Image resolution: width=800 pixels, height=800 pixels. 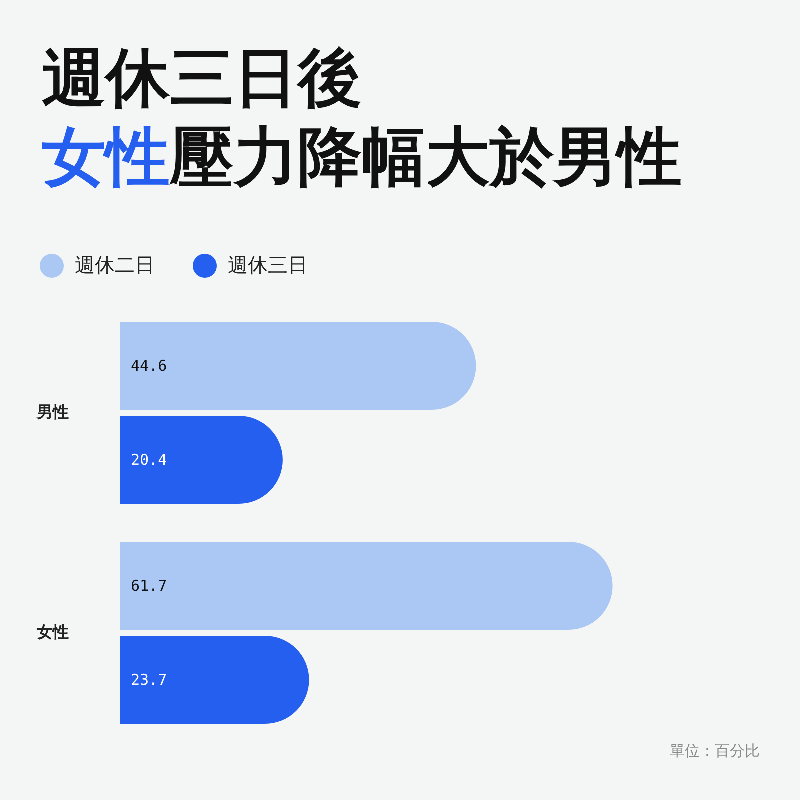 I want to click on legend-label: 週休二日, so click(x=115, y=266).